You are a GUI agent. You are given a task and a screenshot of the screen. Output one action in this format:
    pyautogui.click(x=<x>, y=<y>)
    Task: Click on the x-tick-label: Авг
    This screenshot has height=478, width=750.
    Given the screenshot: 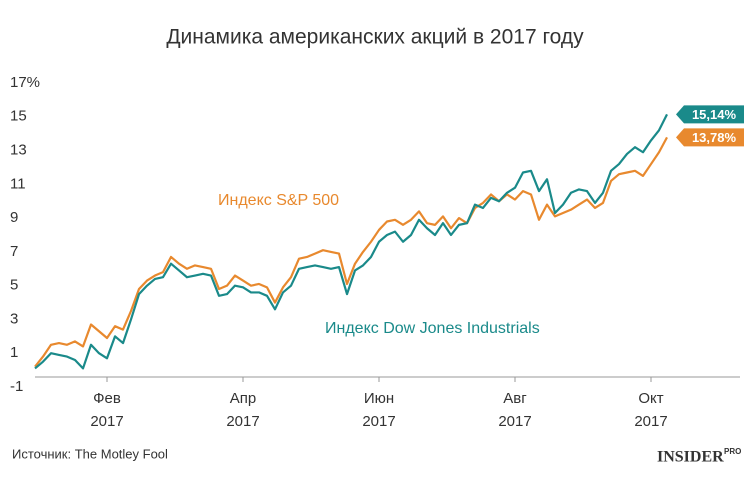 What is the action you would take?
    pyautogui.click(x=515, y=398)
    